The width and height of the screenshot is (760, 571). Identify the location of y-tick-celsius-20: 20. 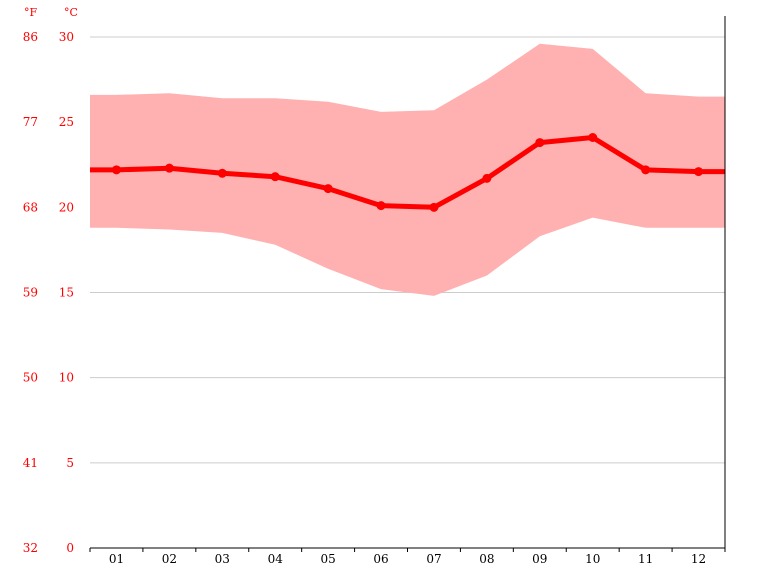
(66, 207).